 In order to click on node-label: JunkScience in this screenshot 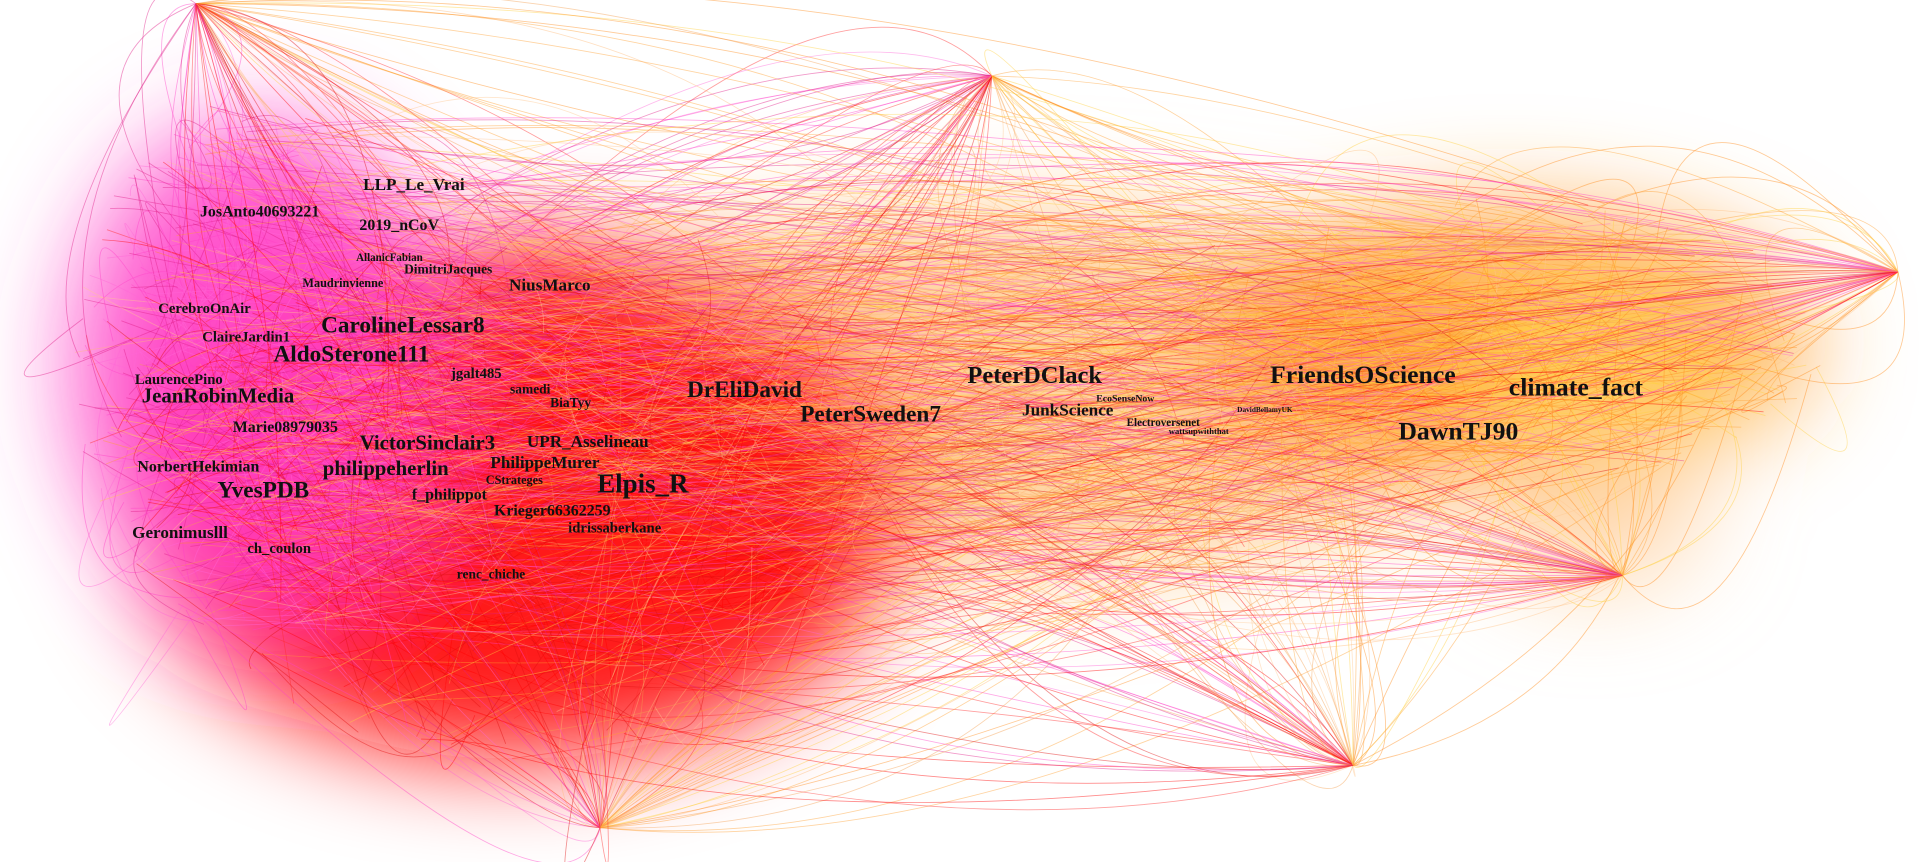, I will do `click(1068, 409)`.